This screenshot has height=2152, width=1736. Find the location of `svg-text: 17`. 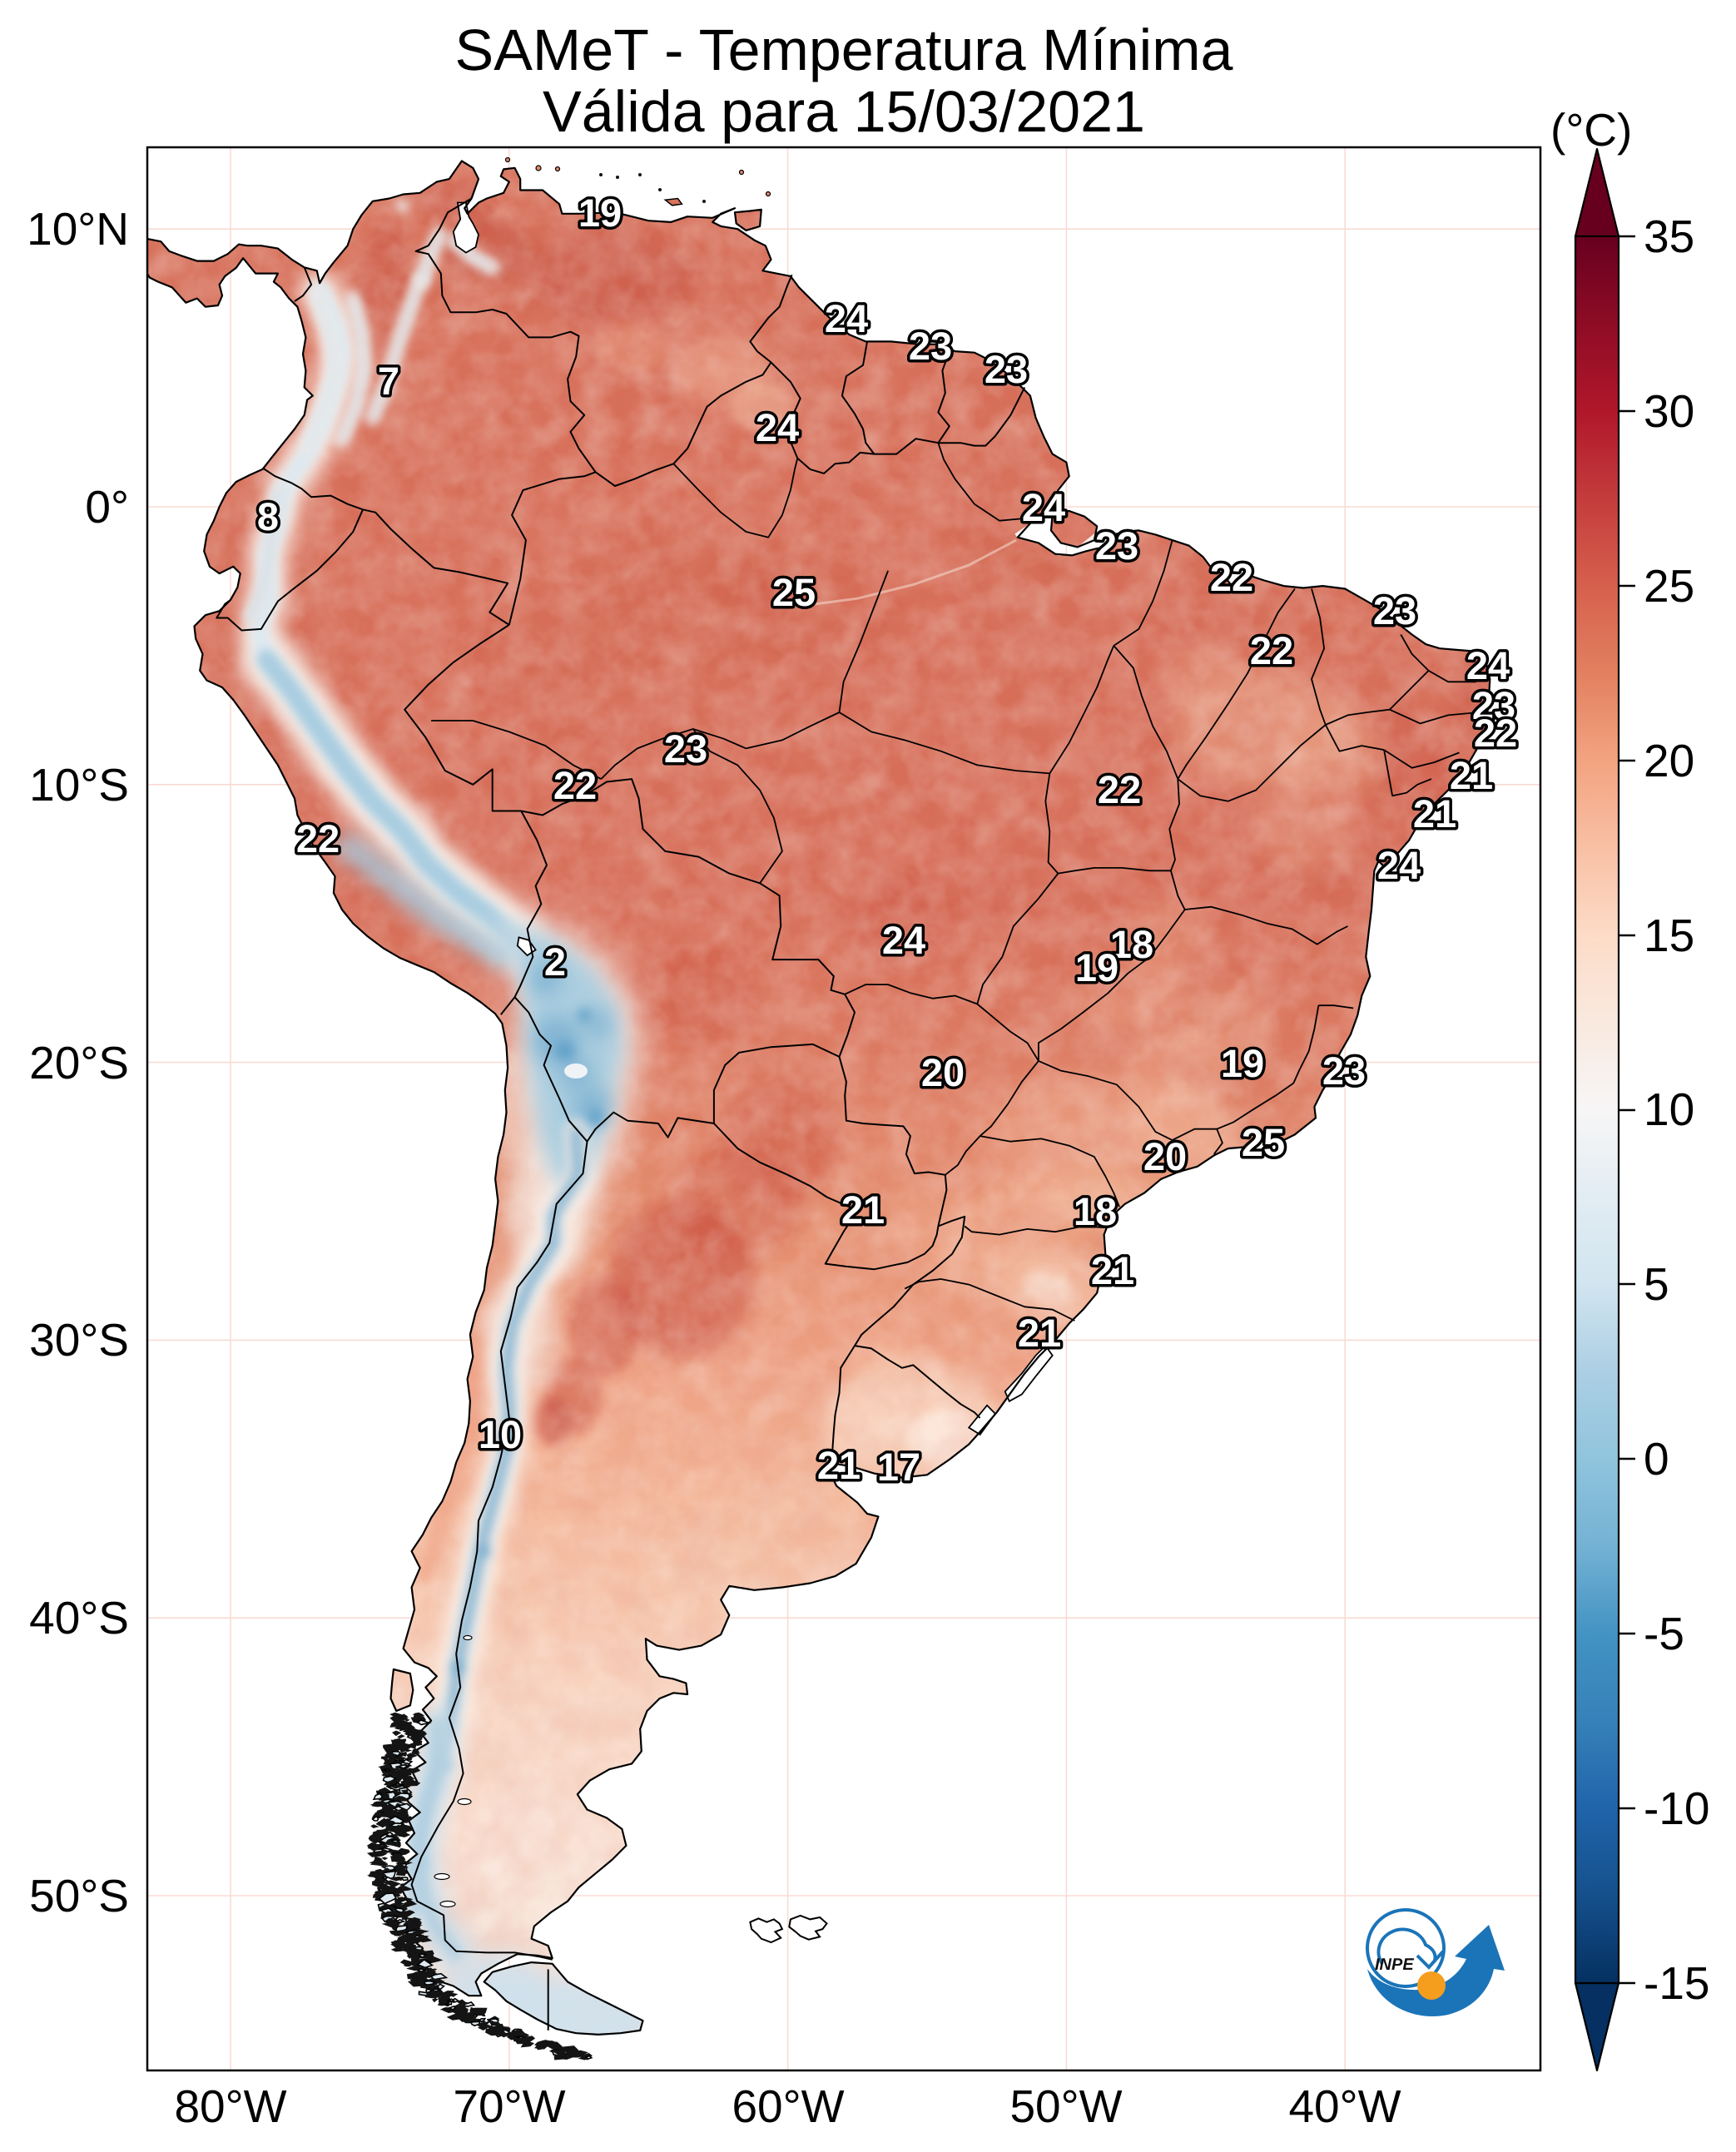

svg-text: 17 is located at coordinates (898, 1467).